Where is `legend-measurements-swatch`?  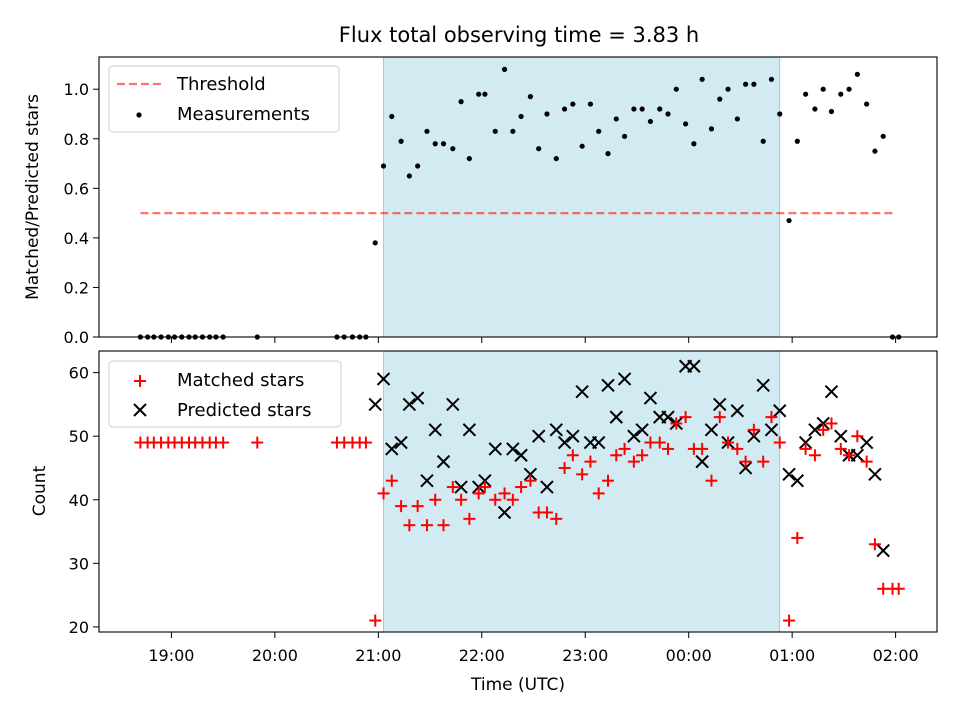 legend-measurements-swatch is located at coordinates (139, 115).